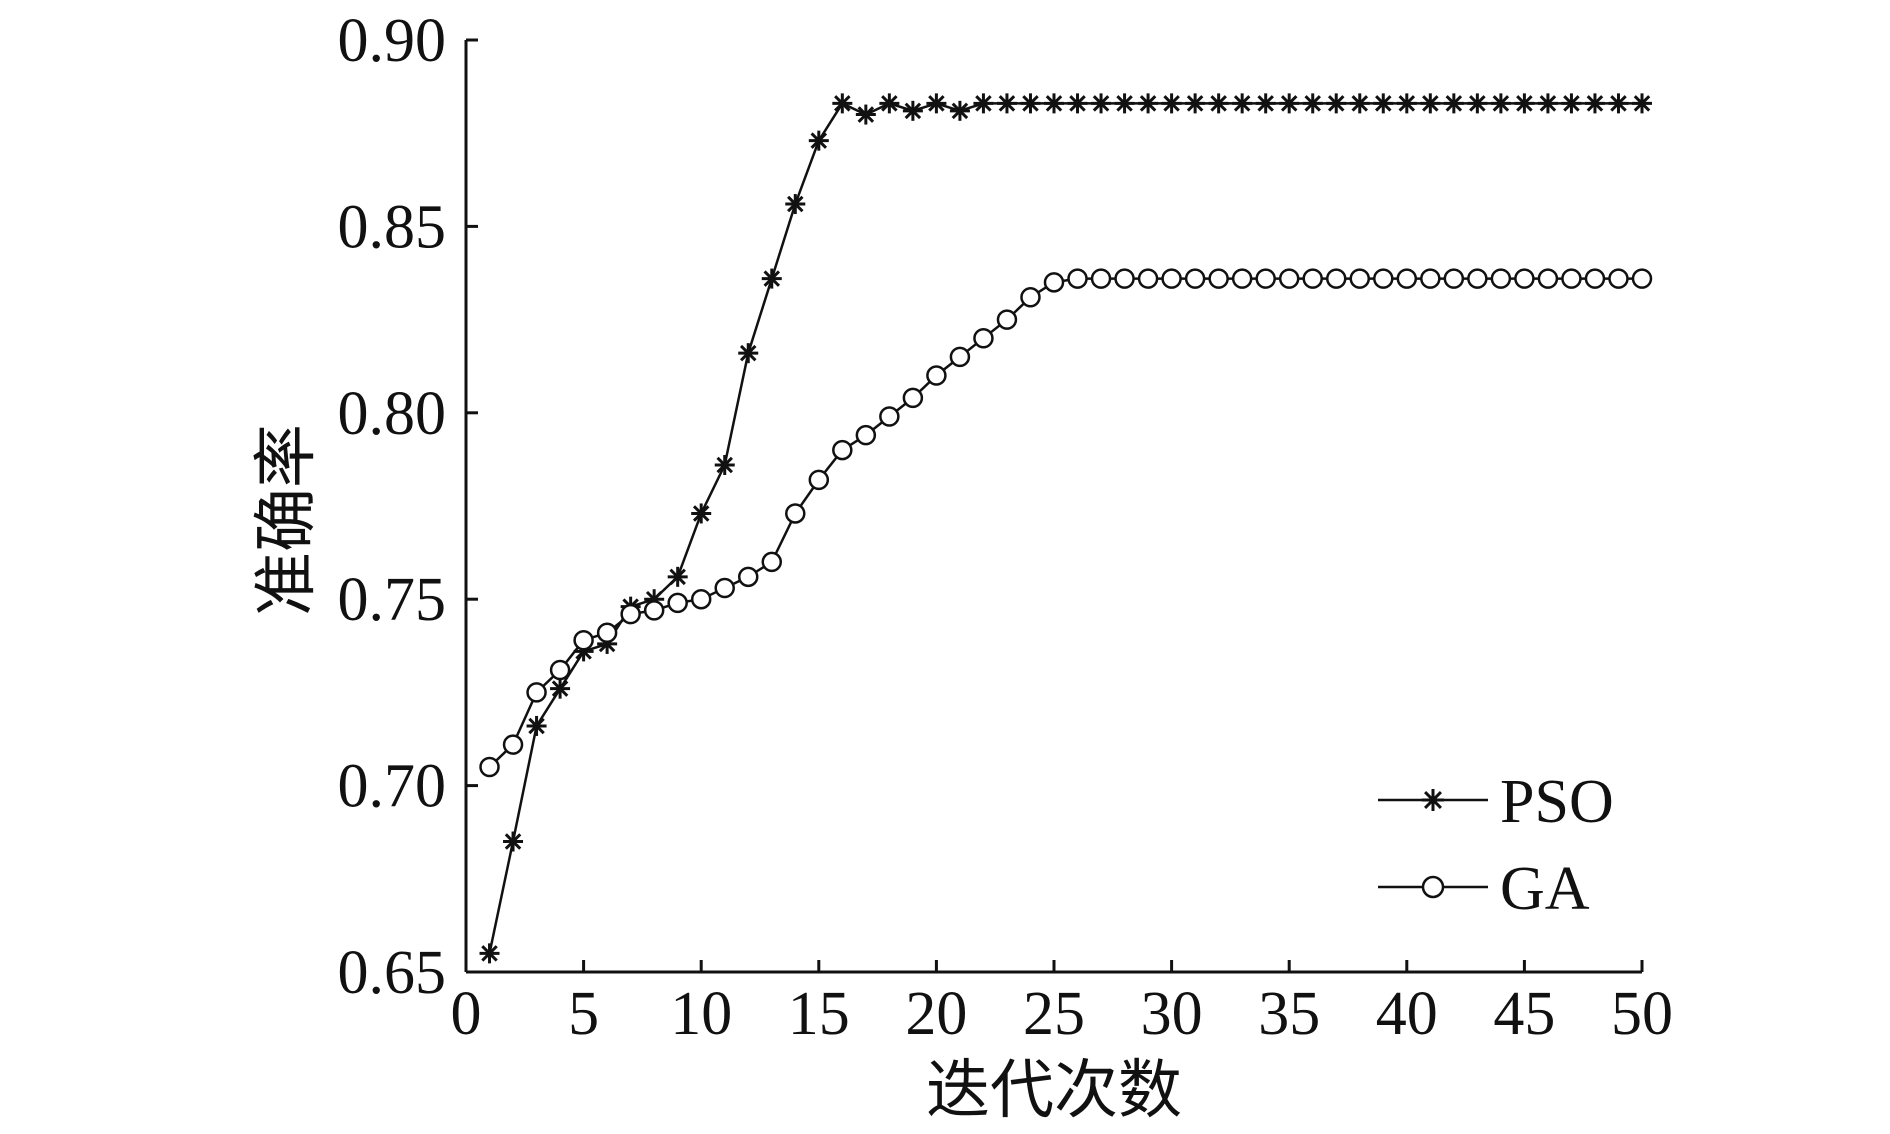  Describe the element at coordinates (1557, 802) in the screenshot. I see `legend-label-pso: PSO` at that location.